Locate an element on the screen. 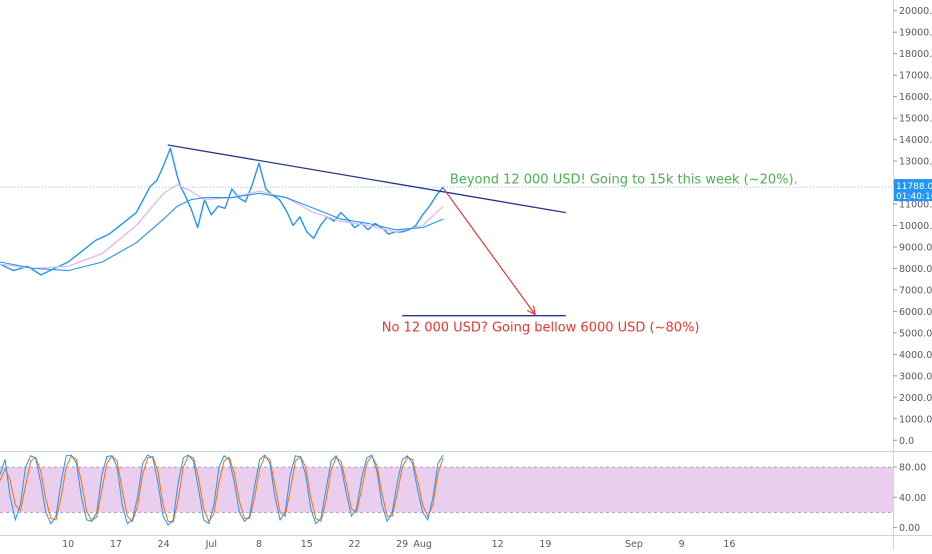 This screenshot has width=932, height=554. price-tick-label: 5000.0 is located at coordinates (915, 333).